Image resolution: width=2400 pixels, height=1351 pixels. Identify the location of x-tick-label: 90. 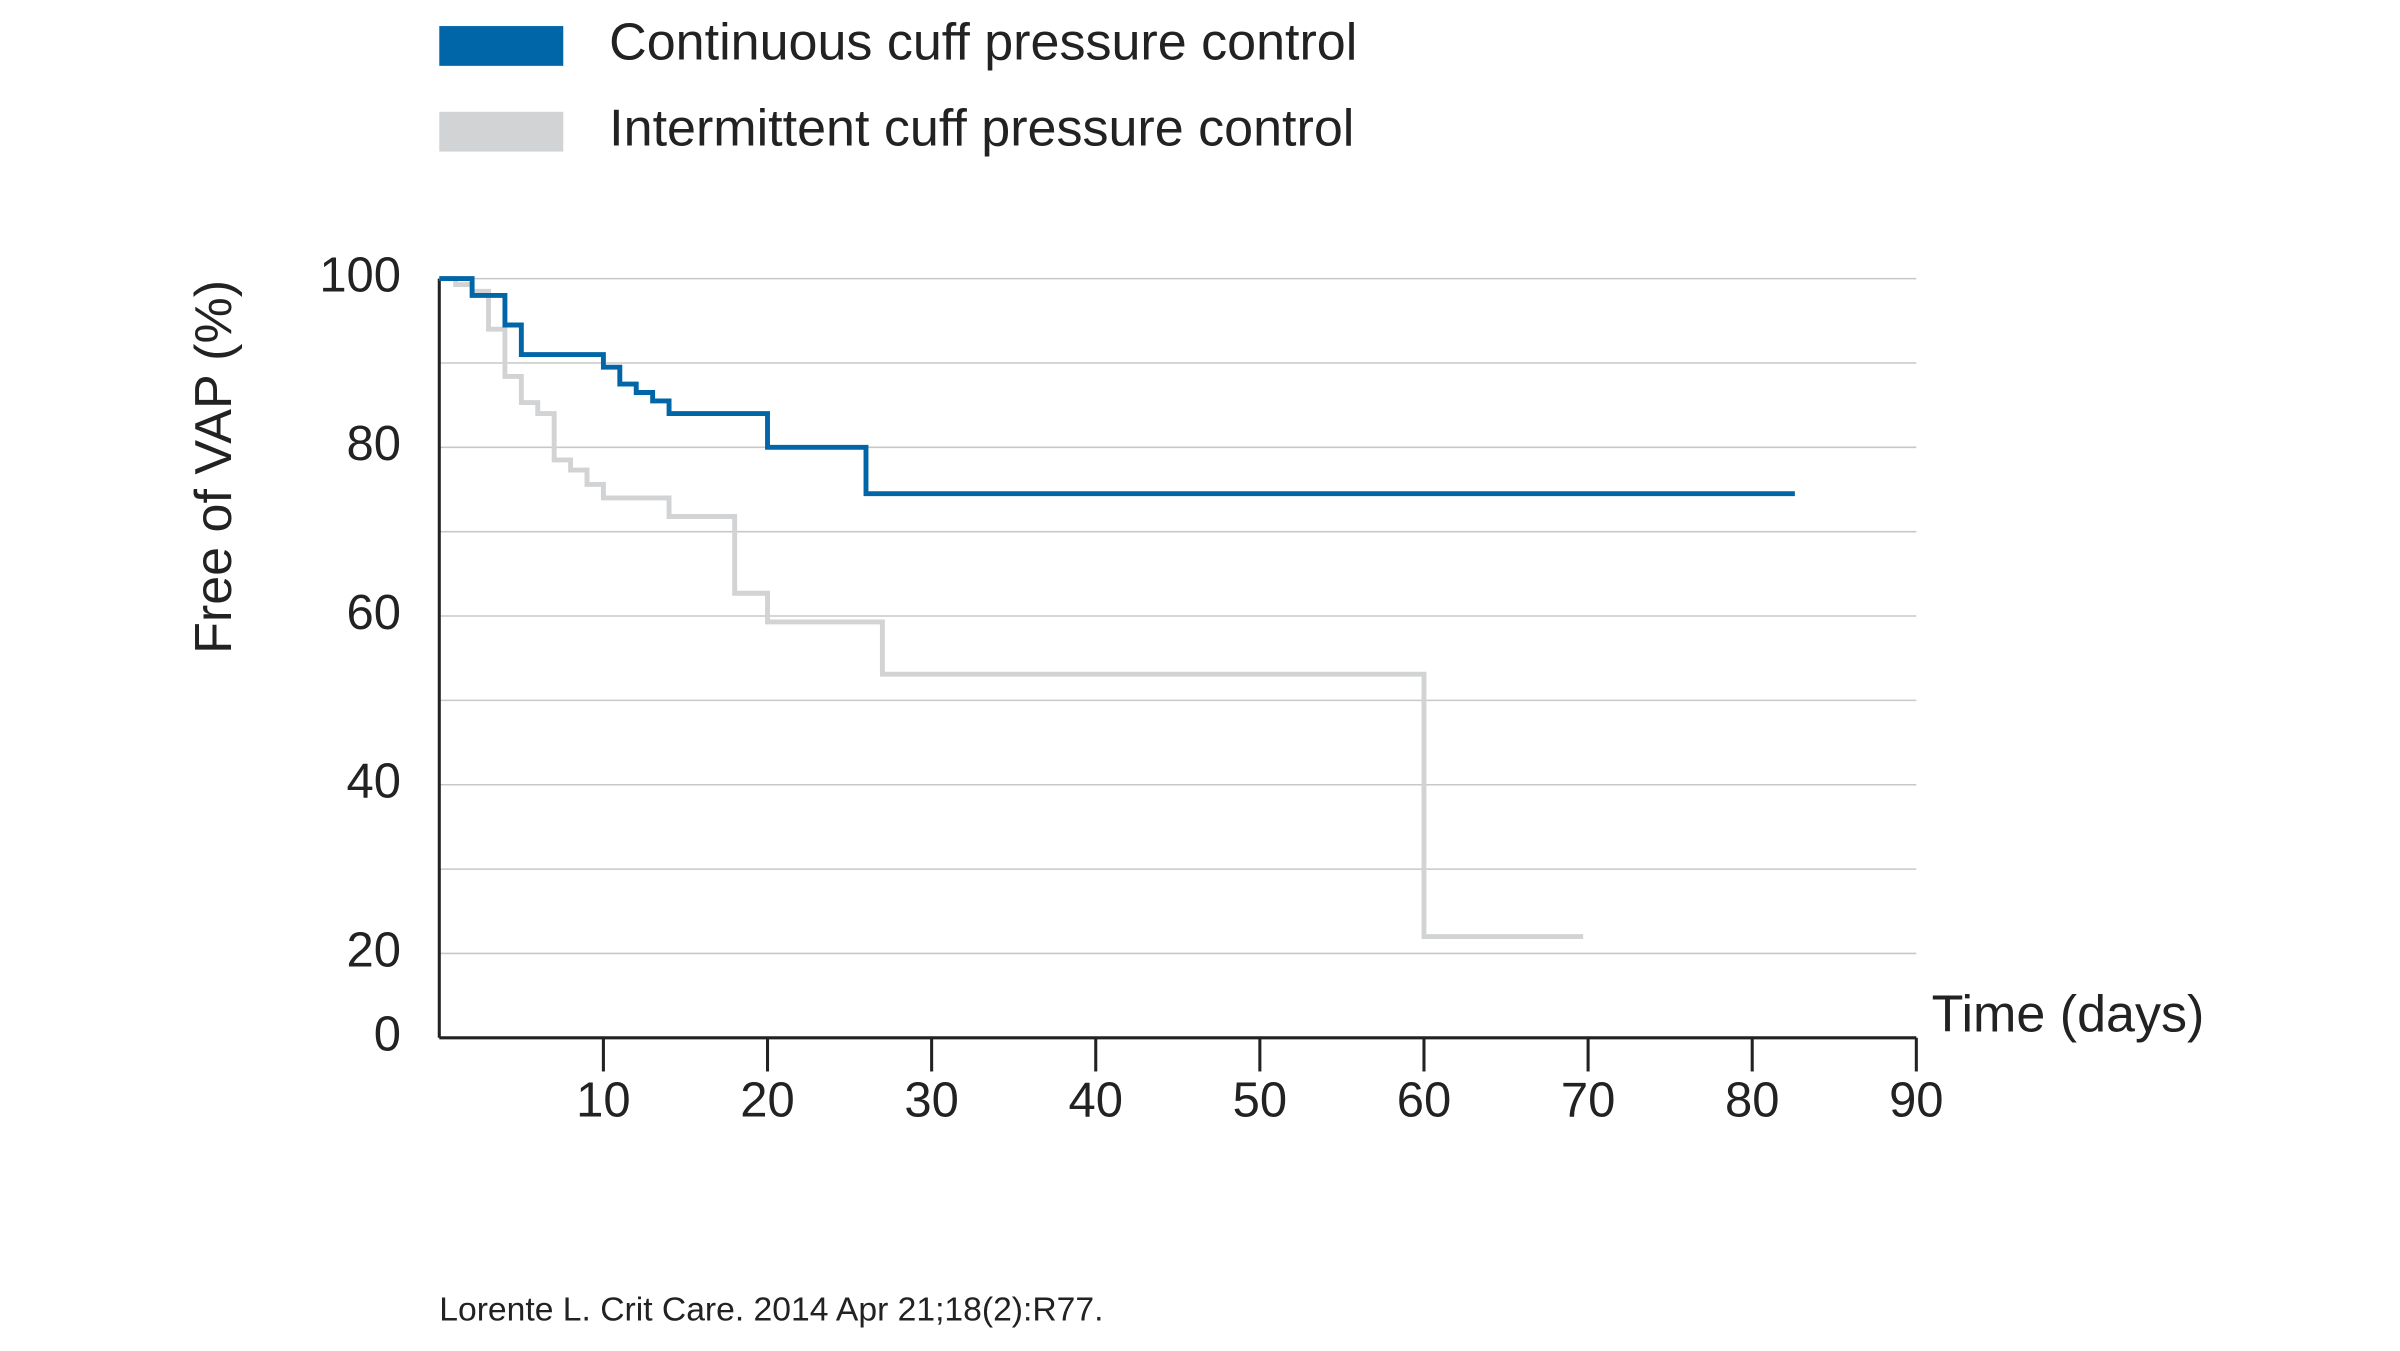
(1916, 1101).